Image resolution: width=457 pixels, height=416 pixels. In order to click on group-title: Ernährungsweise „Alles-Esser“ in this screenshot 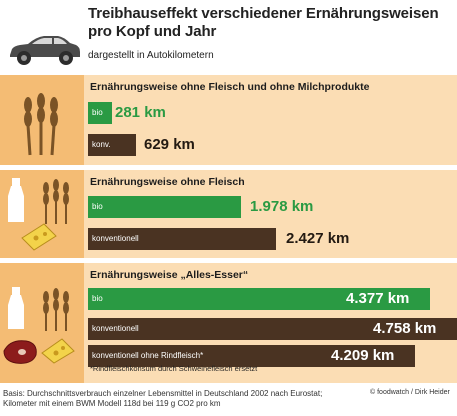, I will do `click(169, 275)`.